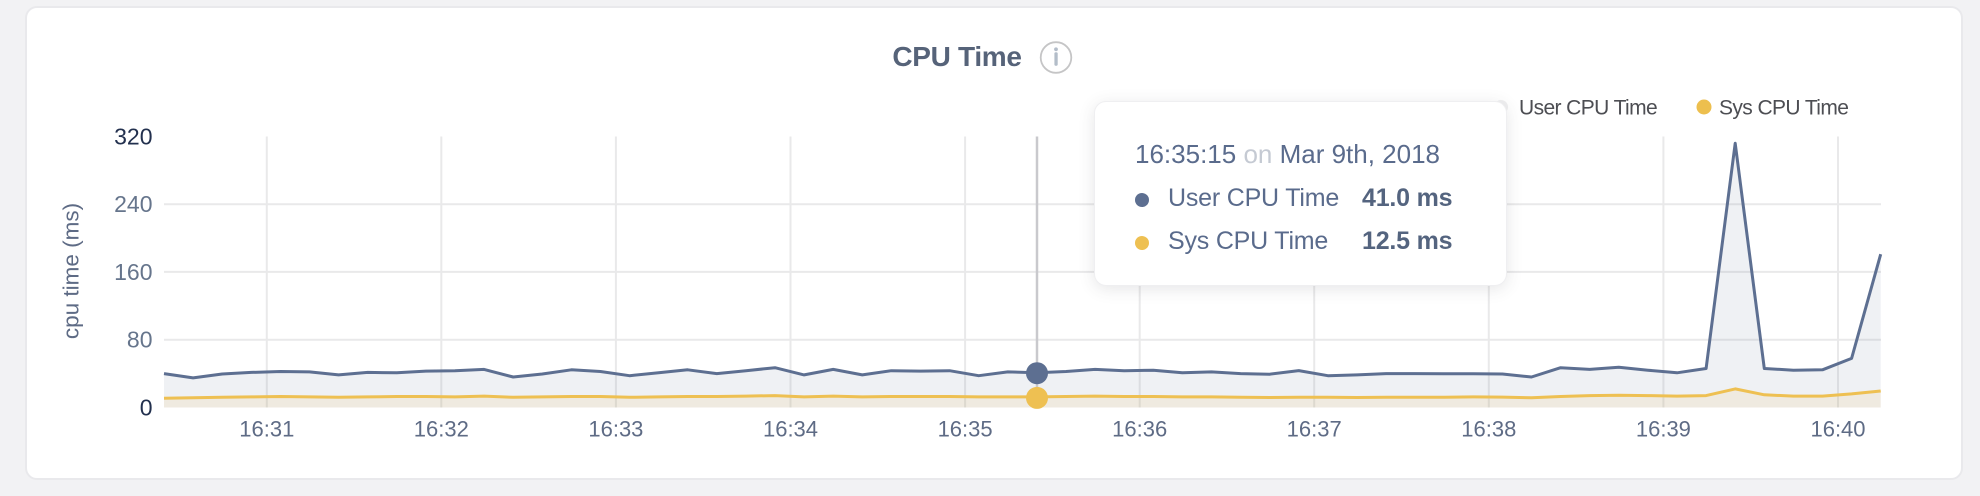 The width and height of the screenshot is (1980, 496). Describe the element at coordinates (1783, 108) in the screenshot. I see `svg-text: Sys CPU Time` at that location.